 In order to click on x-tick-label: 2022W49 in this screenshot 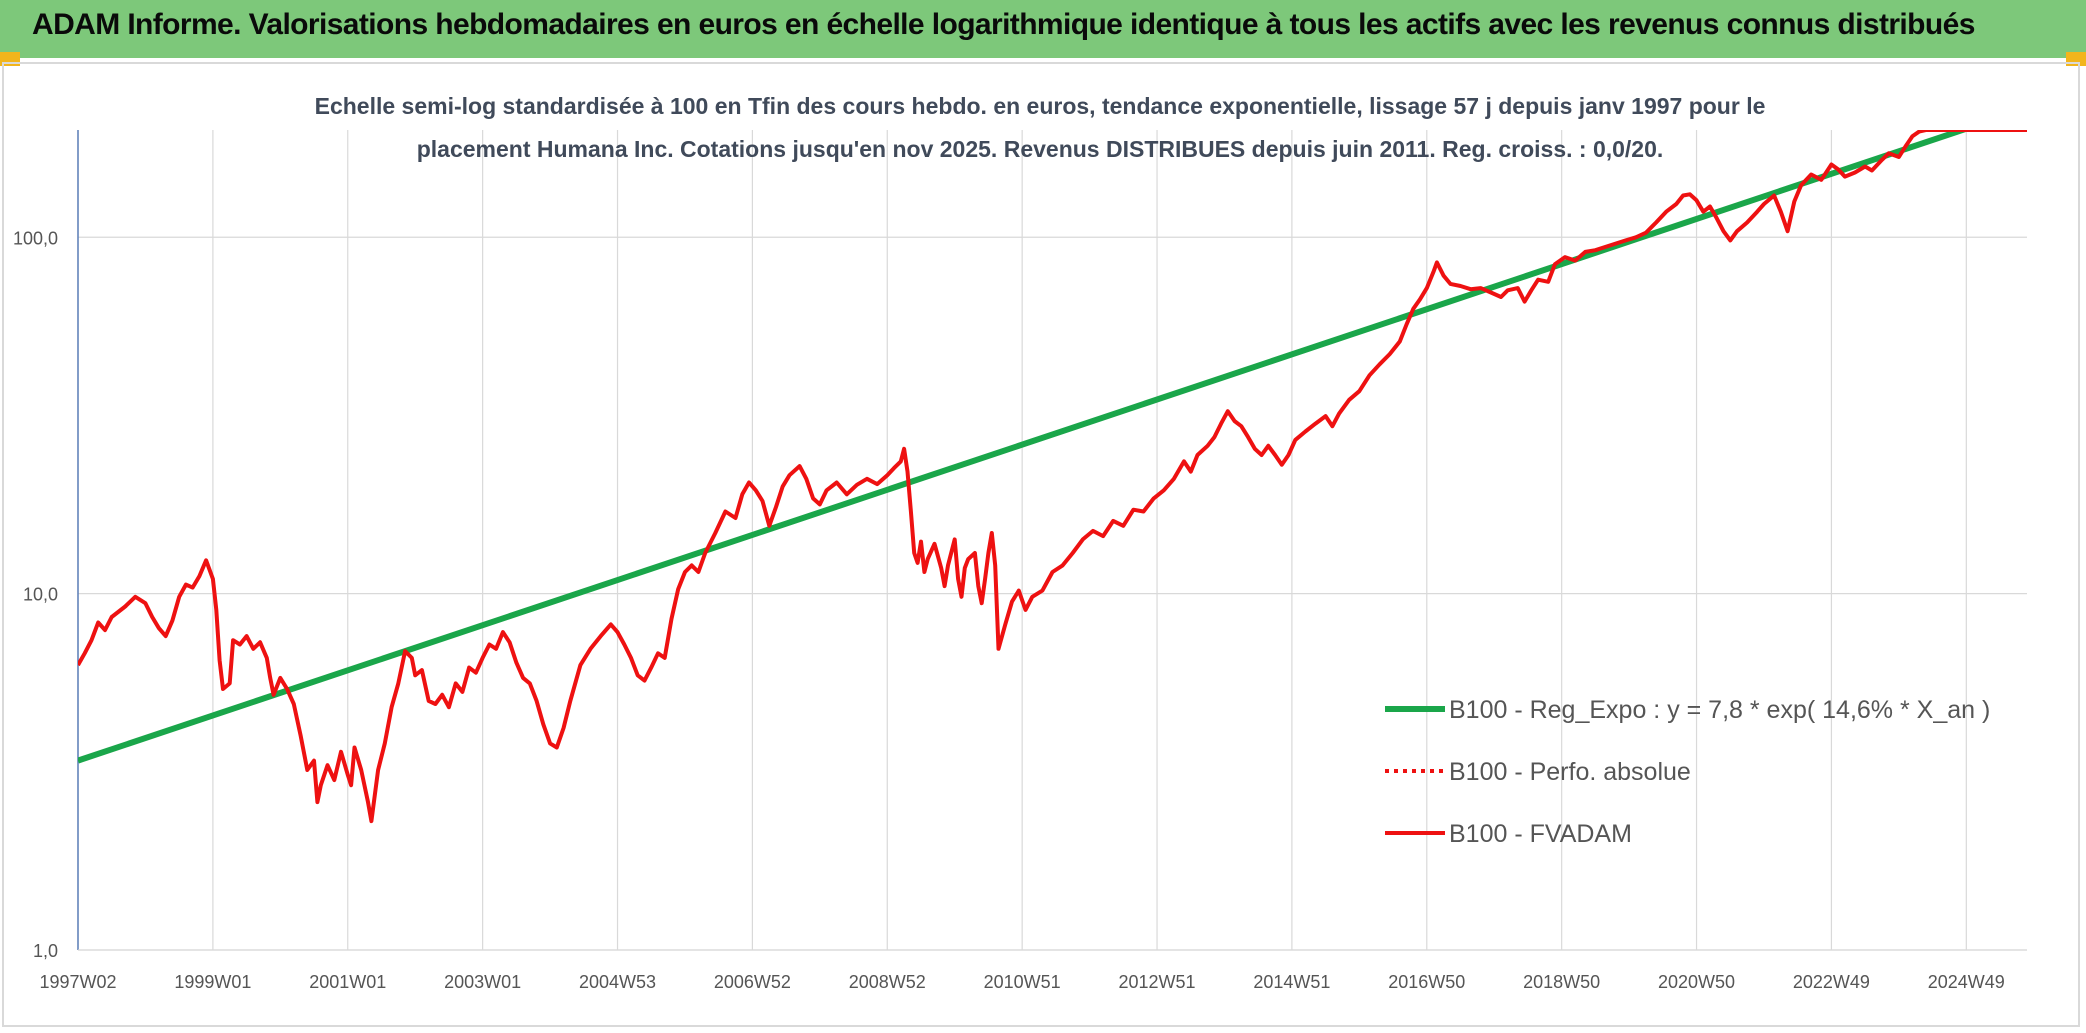, I will do `click(1831, 982)`.